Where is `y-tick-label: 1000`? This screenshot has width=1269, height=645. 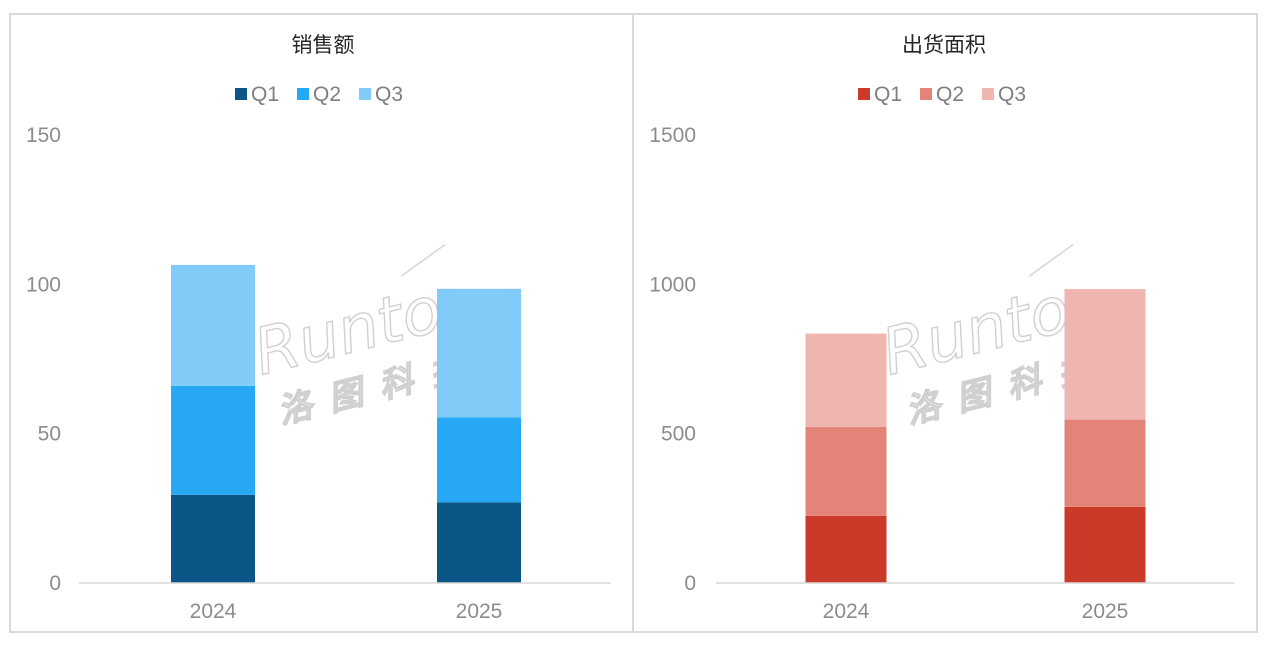
y-tick-label: 1000 is located at coordinates (672, 284).